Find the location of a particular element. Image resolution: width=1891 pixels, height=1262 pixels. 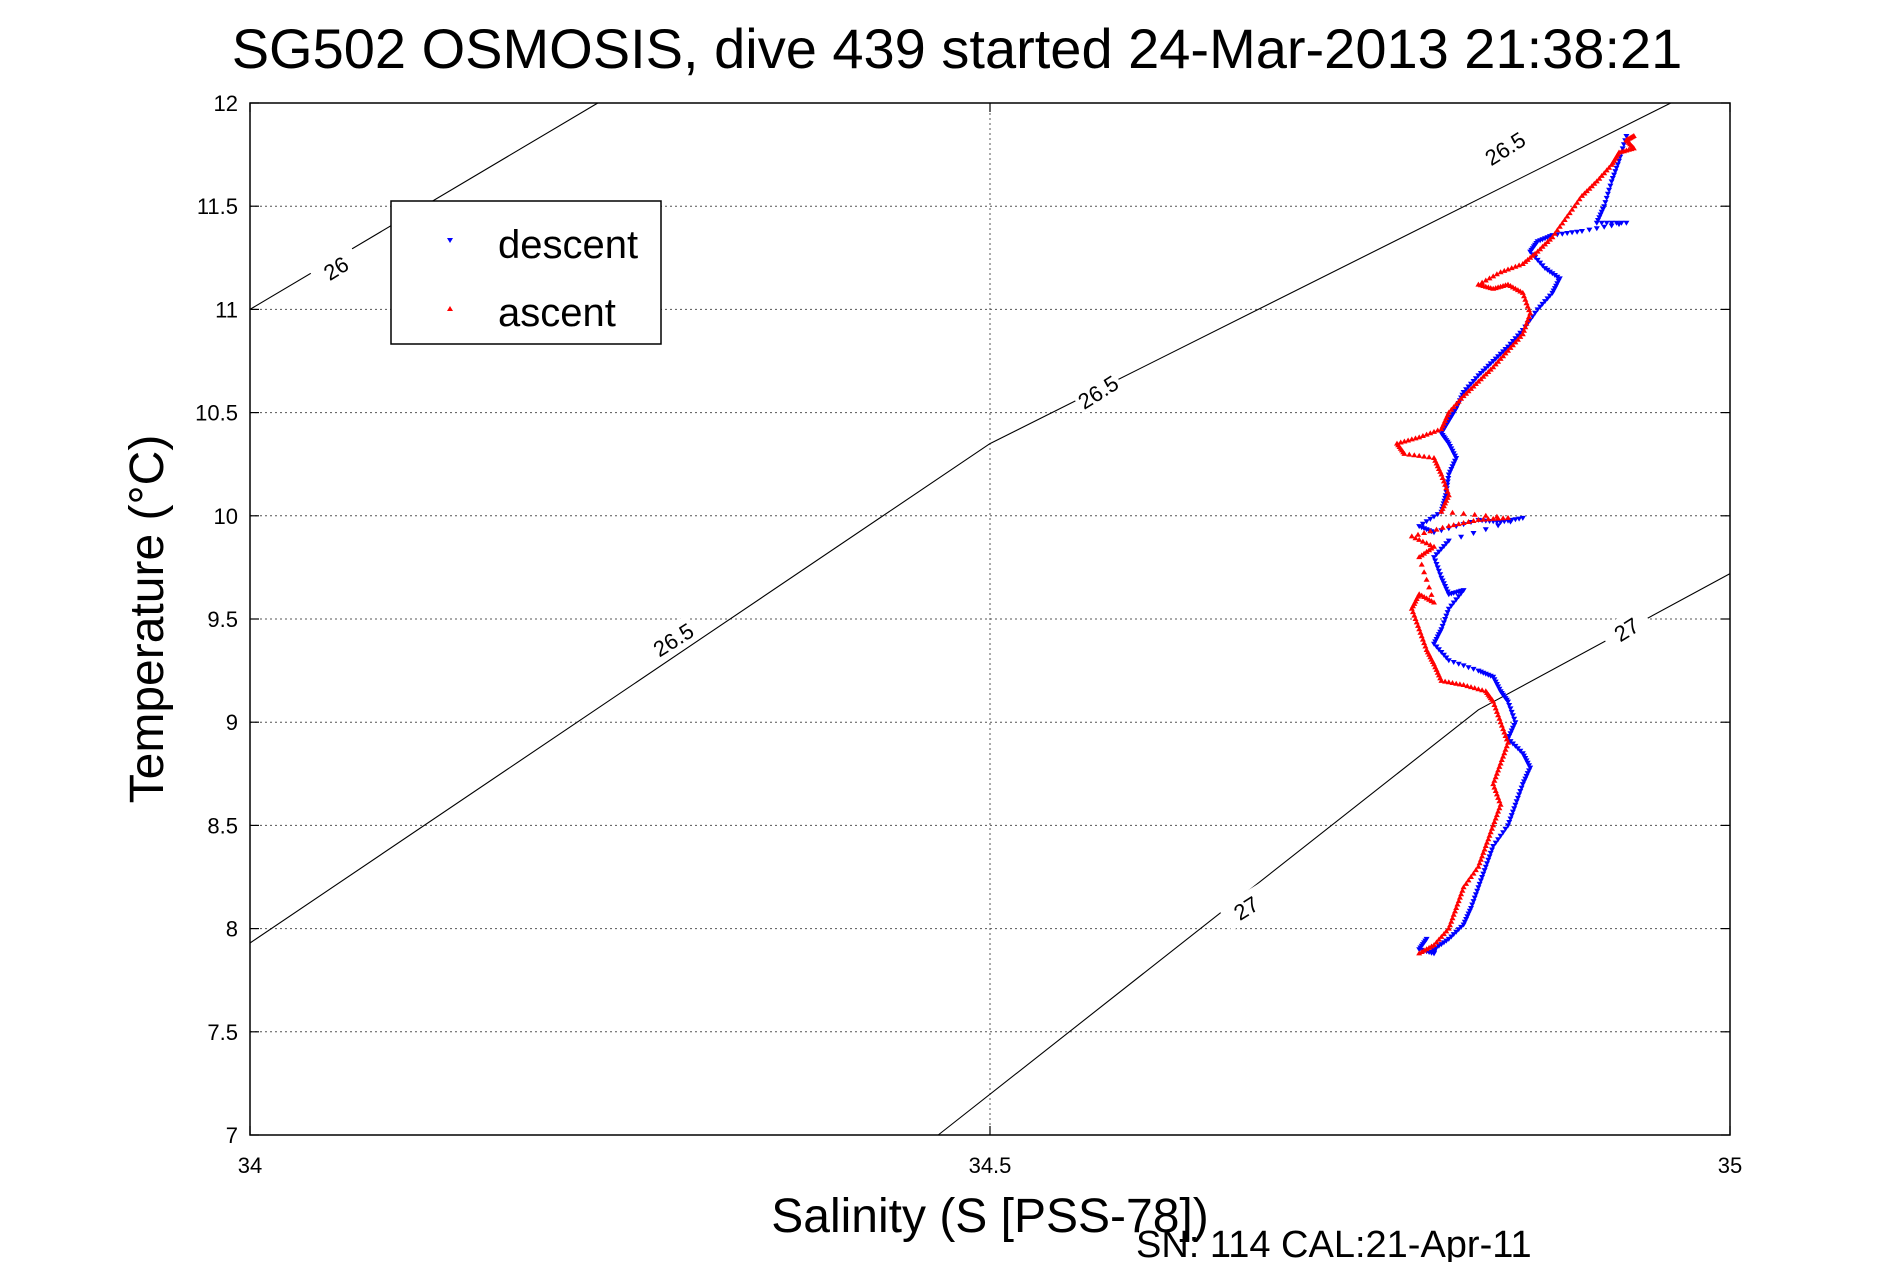

footnote: SN: 114 CAL:21-Apr-11 is located at coordinates (1334, 1243).